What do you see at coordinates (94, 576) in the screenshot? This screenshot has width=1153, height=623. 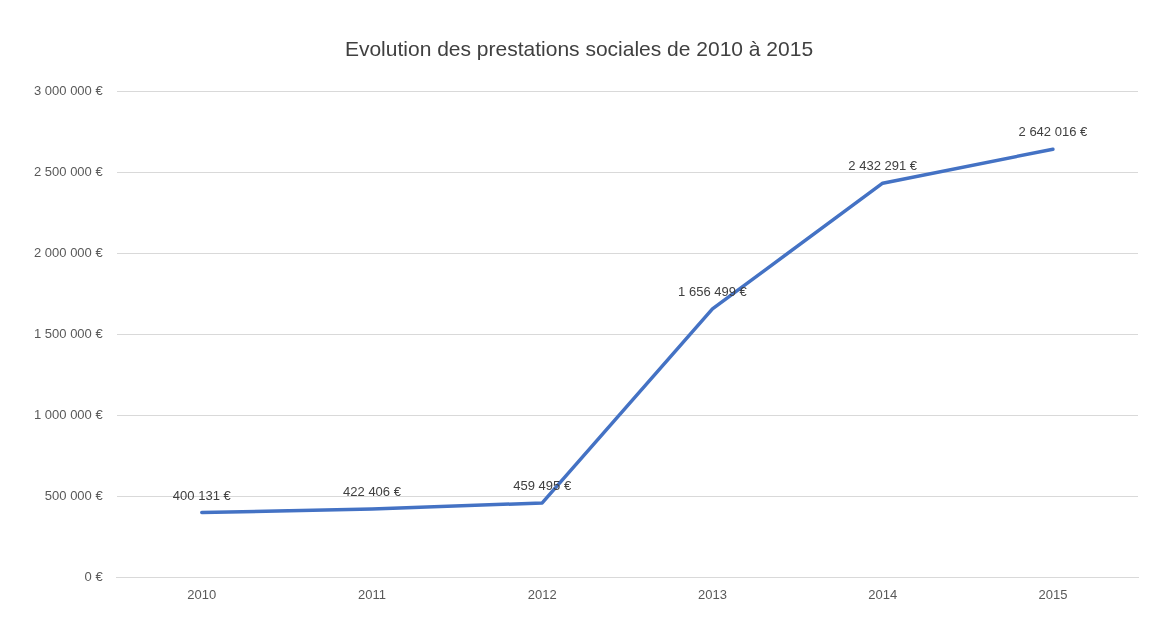 I see `y-tick-label: 0 €` at bounding box center [94, 576].